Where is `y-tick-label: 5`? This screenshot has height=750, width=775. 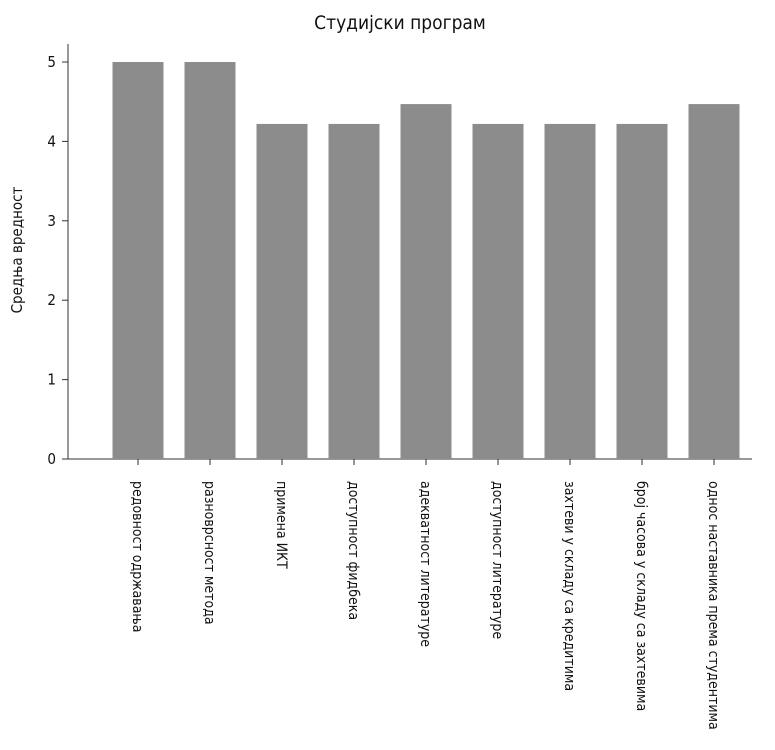 y-tick-label: 5 is located at coordinates (51, 62).